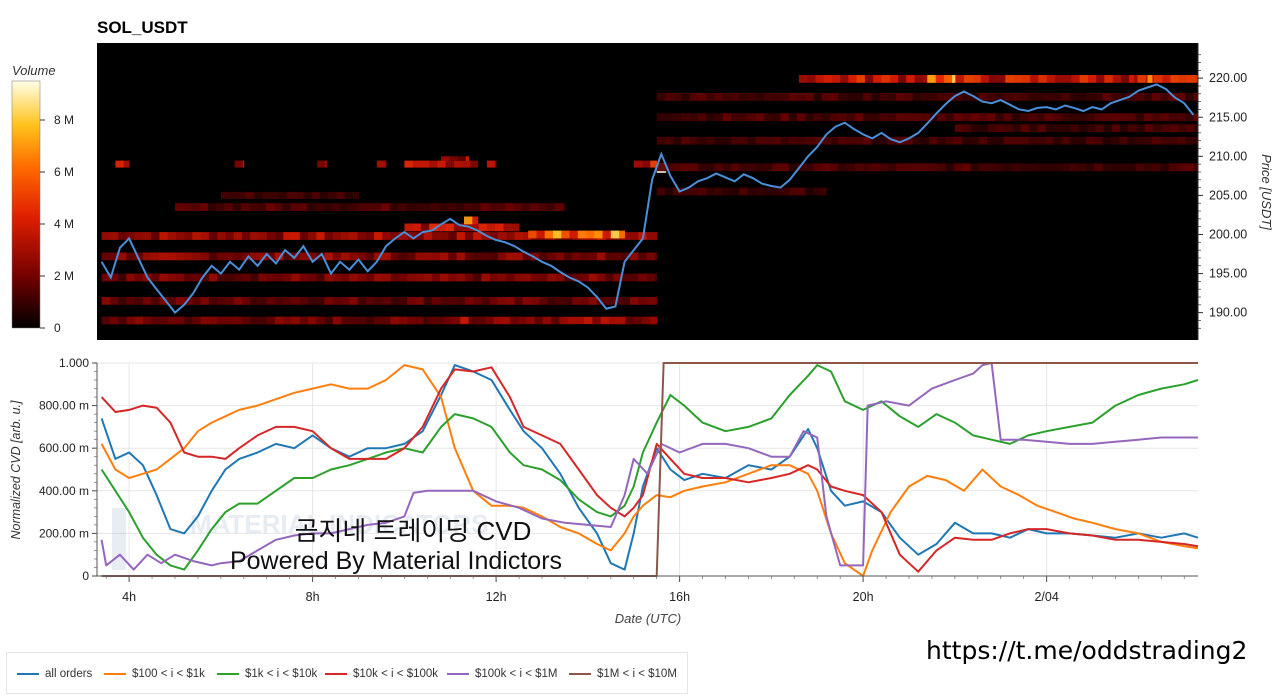 The height and width of the screenshot is (696, 1280). I want to click on legend-item: all orders, so click(54, 674).